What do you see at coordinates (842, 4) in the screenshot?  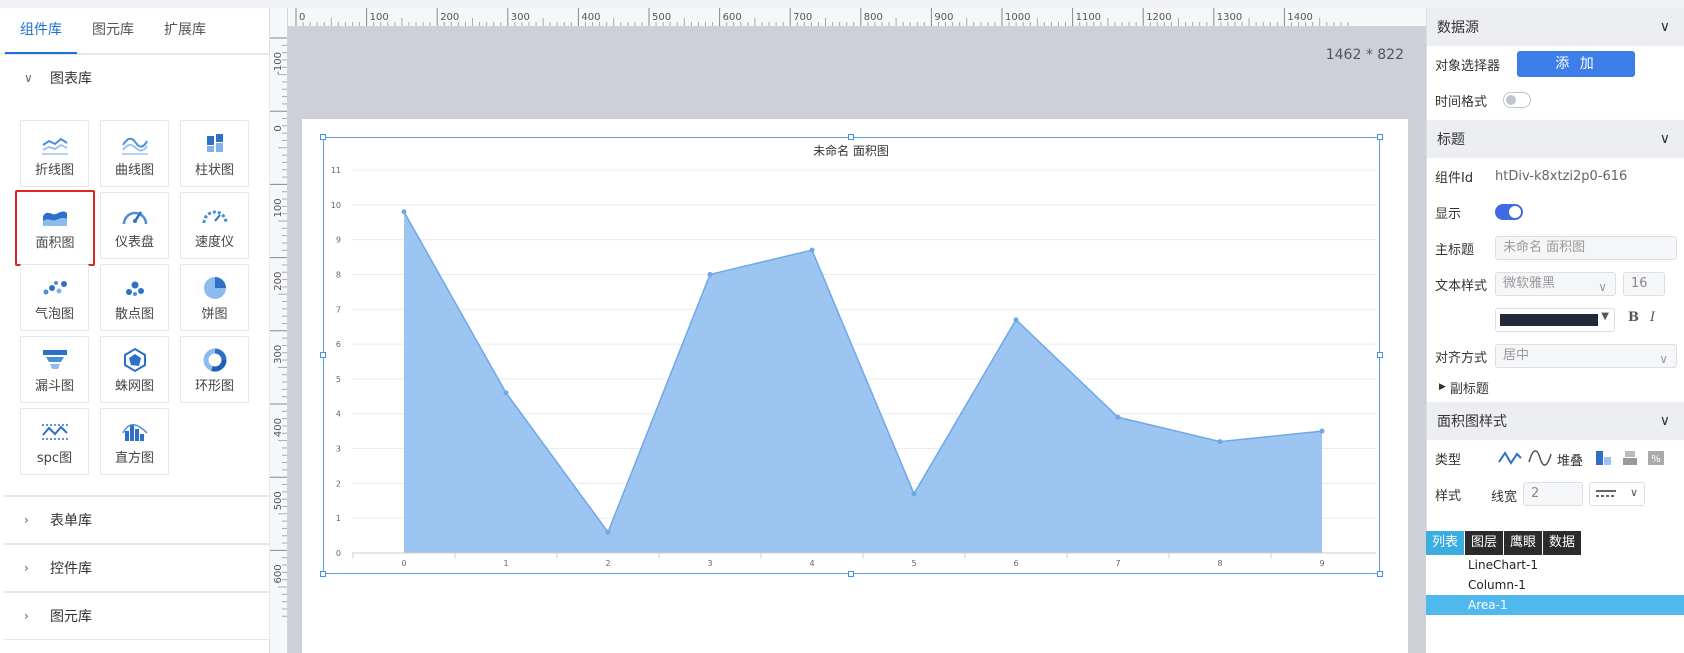 I see `top-toolbar-strip` at bounding box center [842, 4].